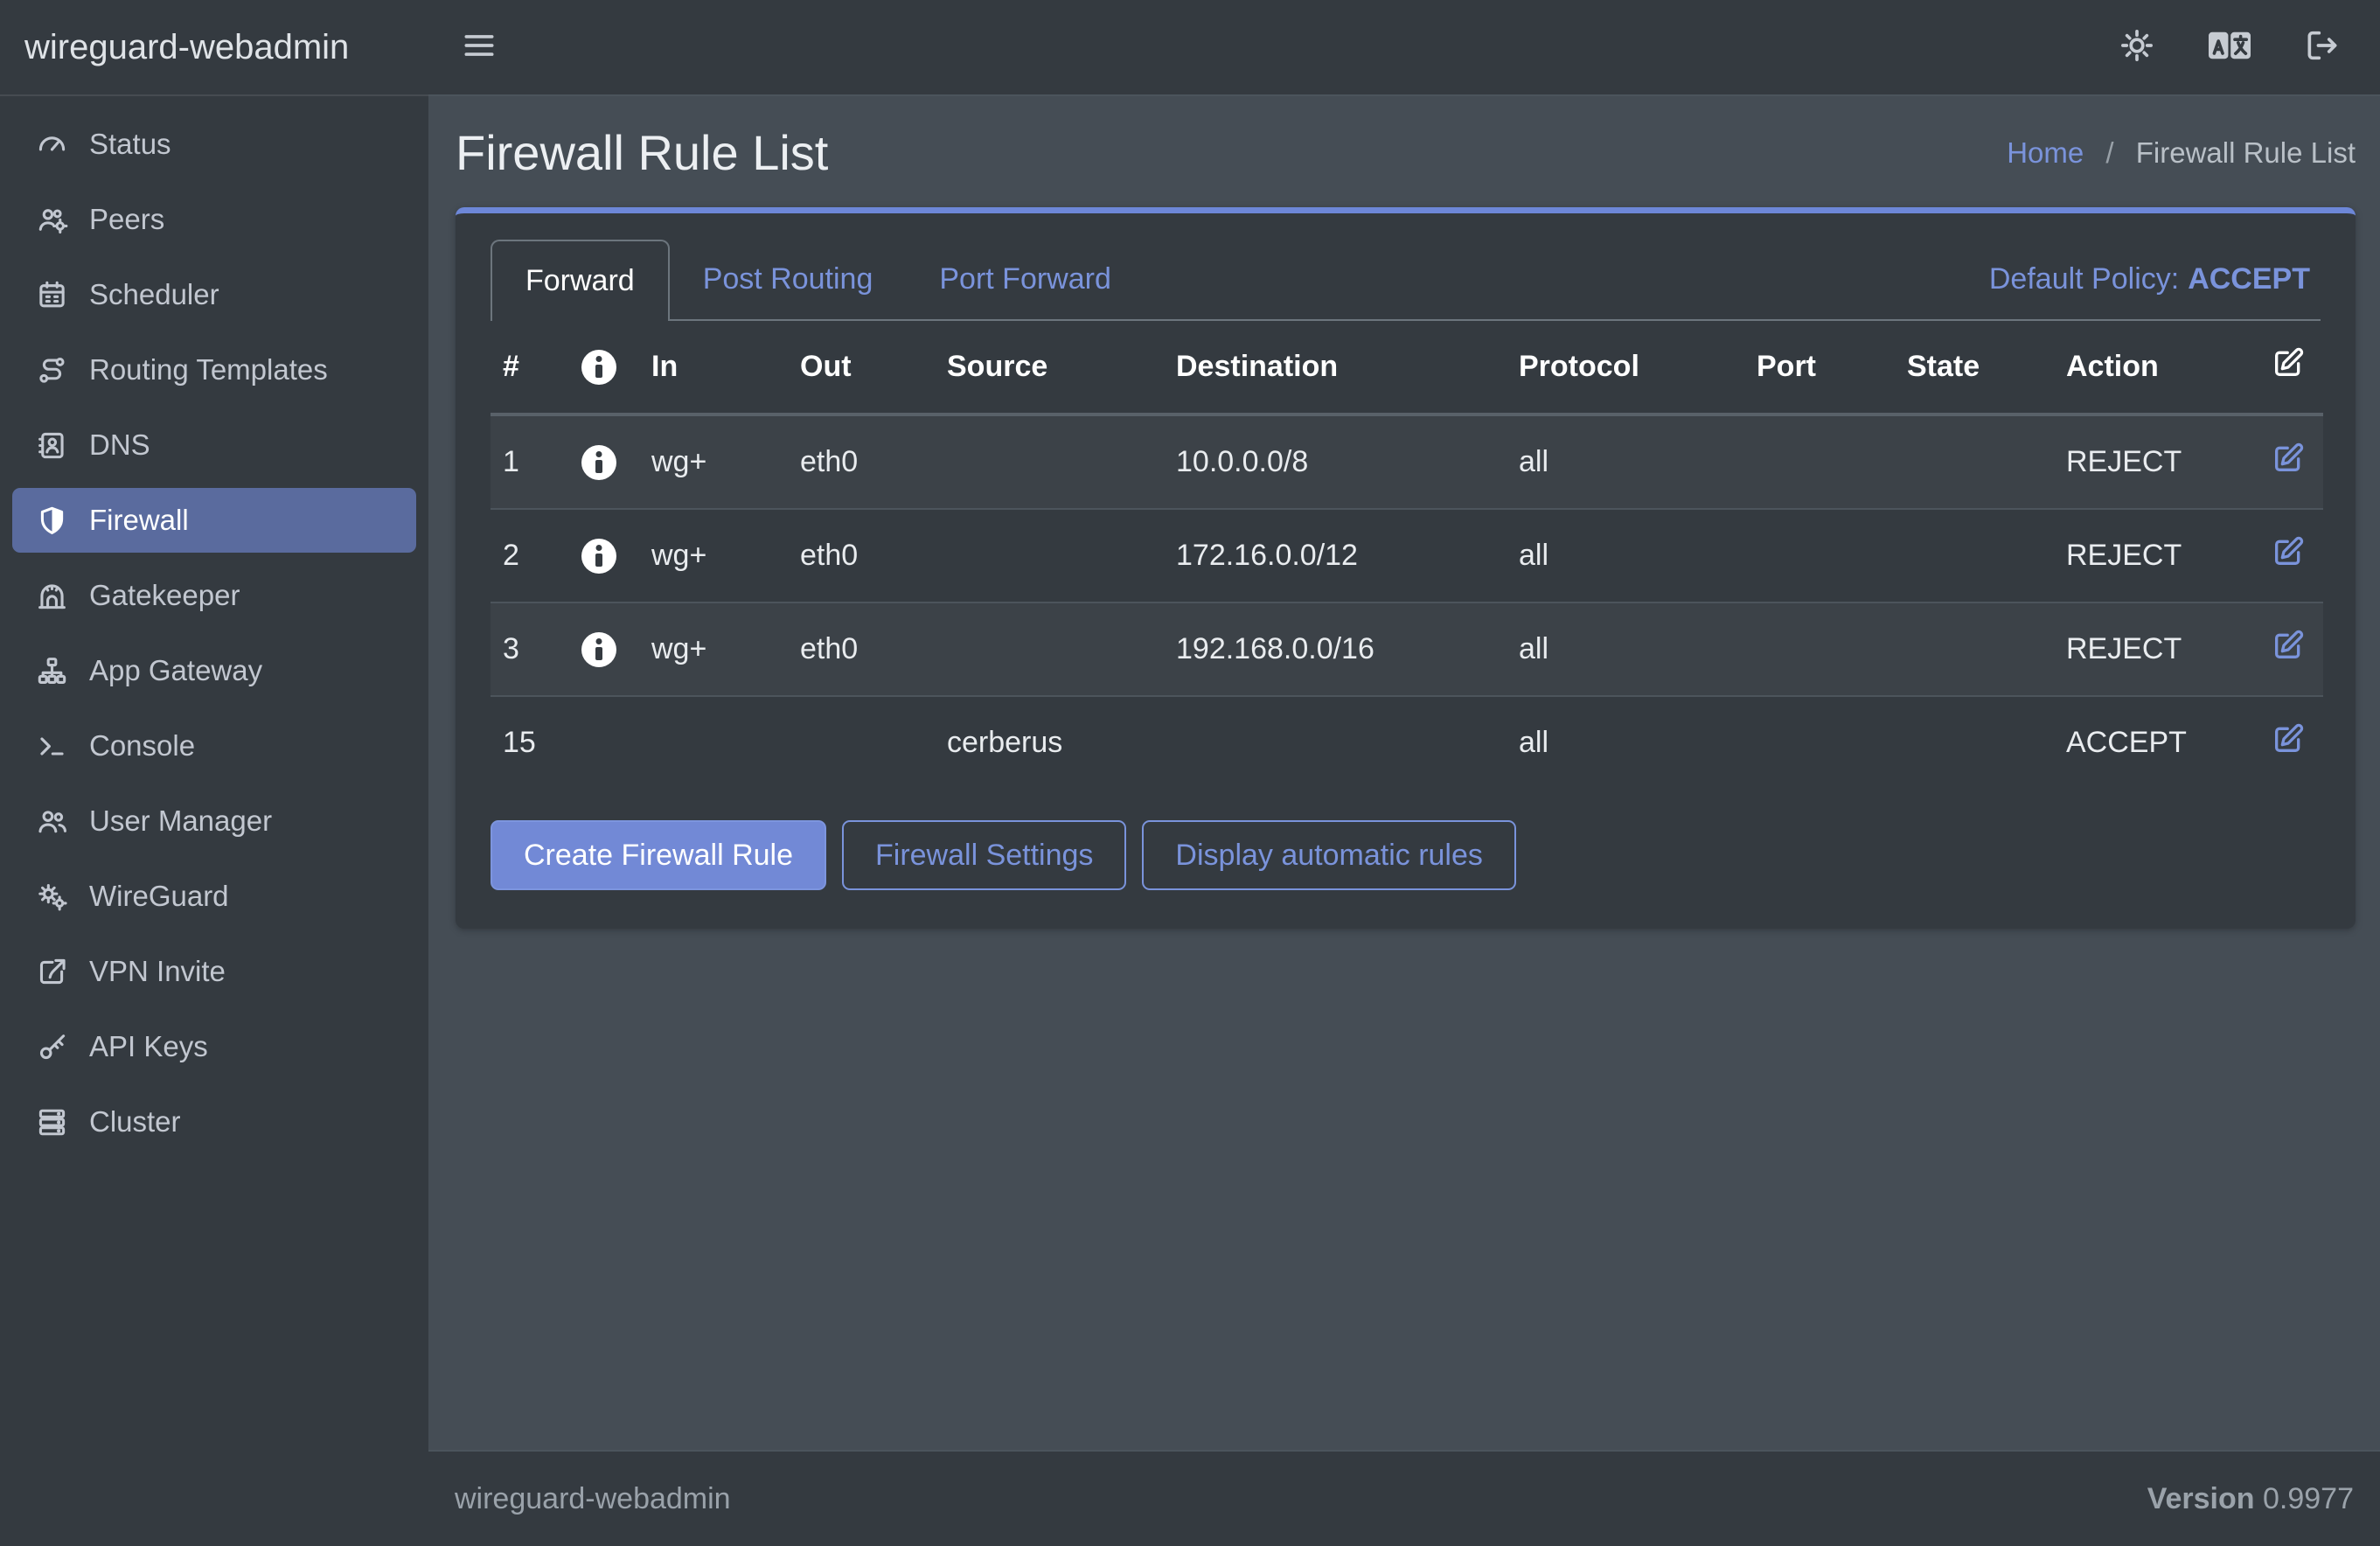 The width and height of the screenshot is (2380, 1546). I want to click on col-header-edit, so click(2281, 368).